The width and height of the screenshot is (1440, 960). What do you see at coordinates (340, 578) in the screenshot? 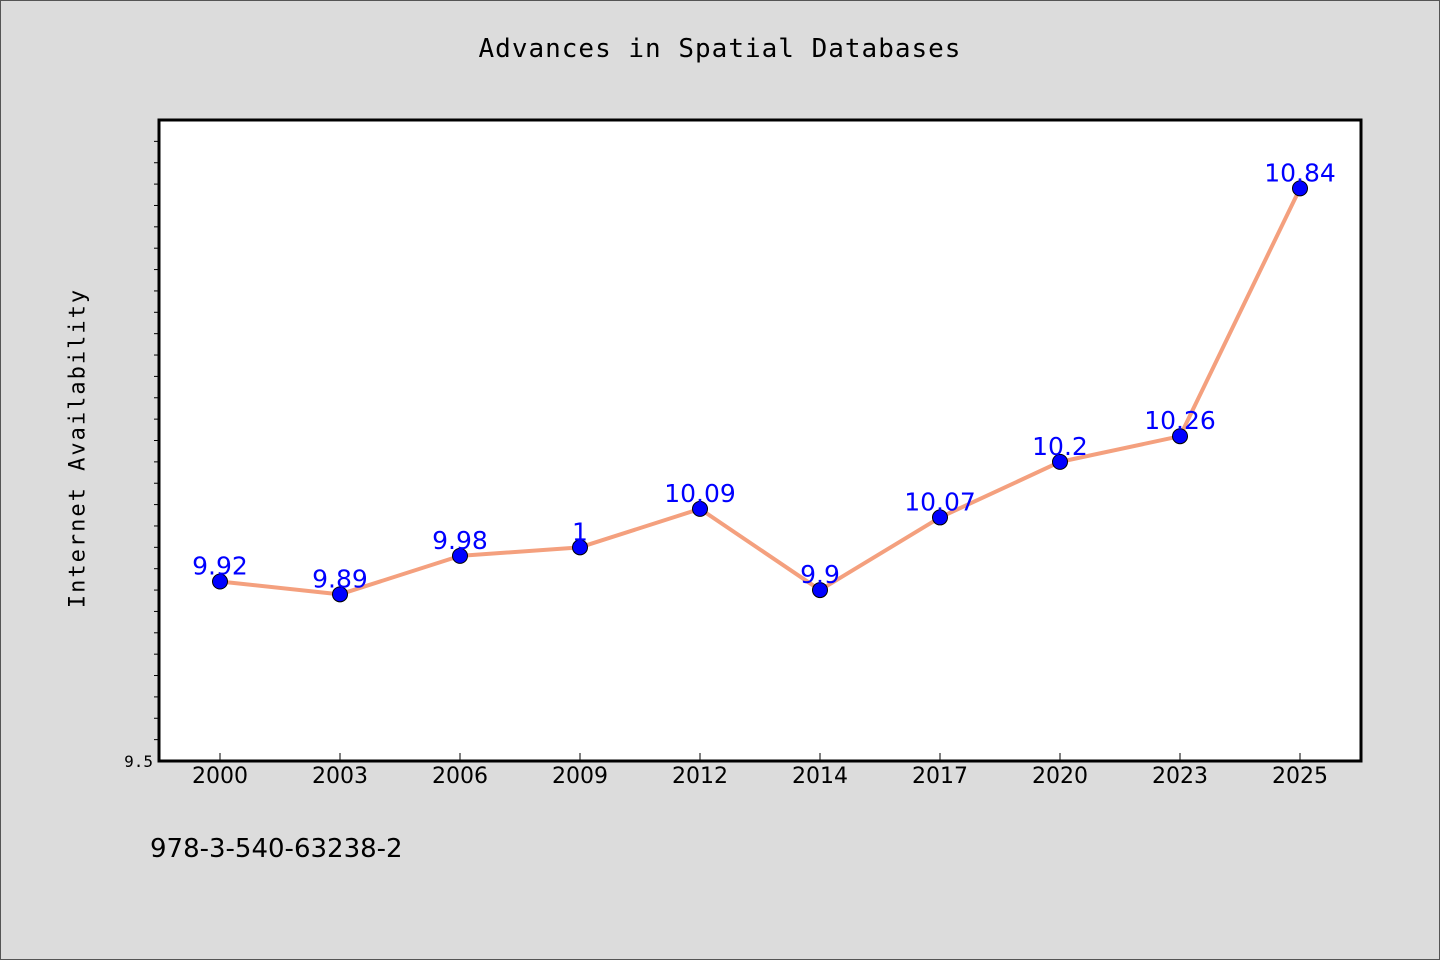
I see `data-label: 9.89` at bounding box center [340, 578].